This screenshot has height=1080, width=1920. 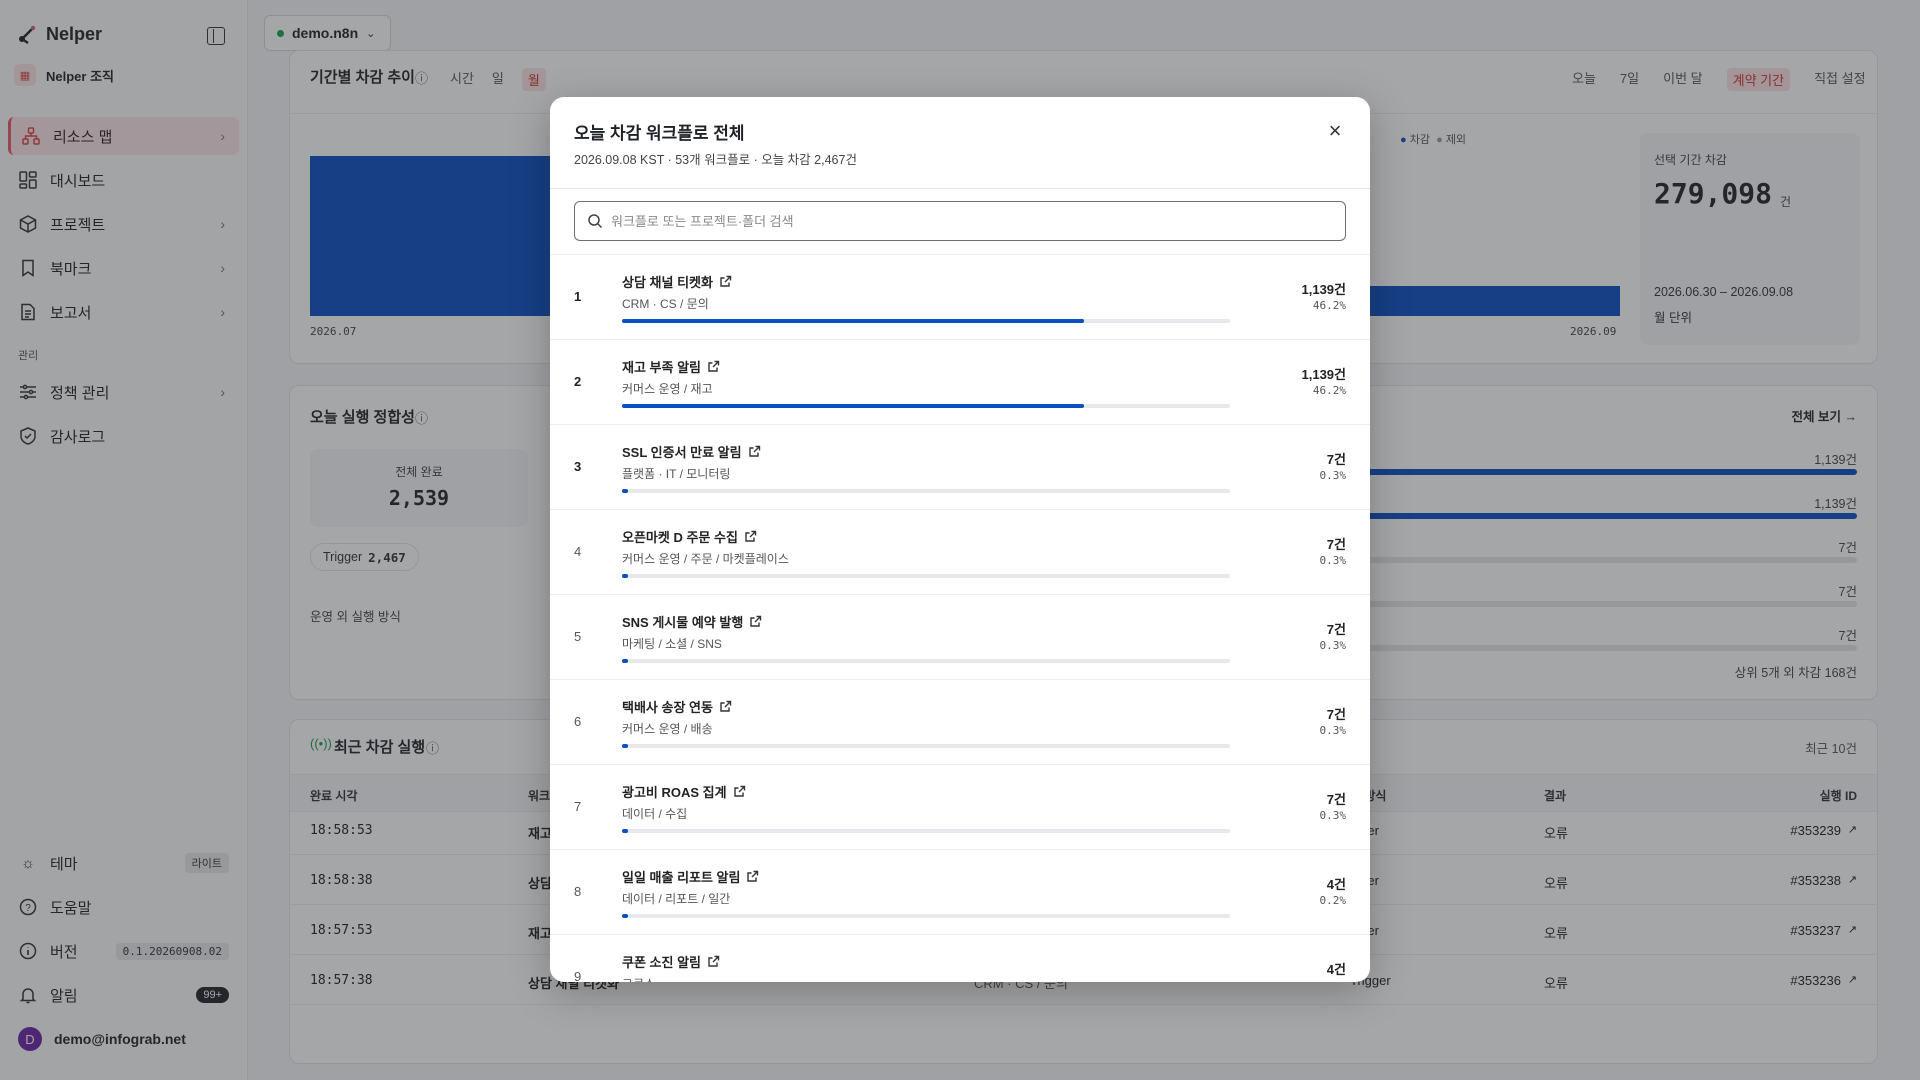 What do you see at coordinates (960, 296) in the screenshot?
I see `workflow-row: 1 상담 채널 티켓화 CRM · CS / 문의 1,139건 46.2%` at bounding box center [960, 296].